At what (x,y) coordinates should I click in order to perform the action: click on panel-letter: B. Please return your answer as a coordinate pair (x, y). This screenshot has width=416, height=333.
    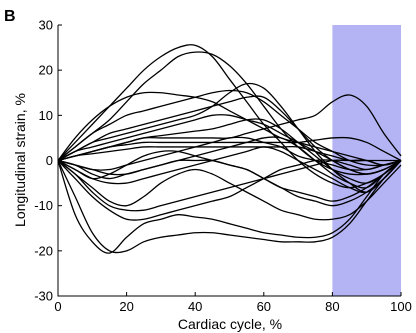
    Looking at the image, I should click on (10, 16).